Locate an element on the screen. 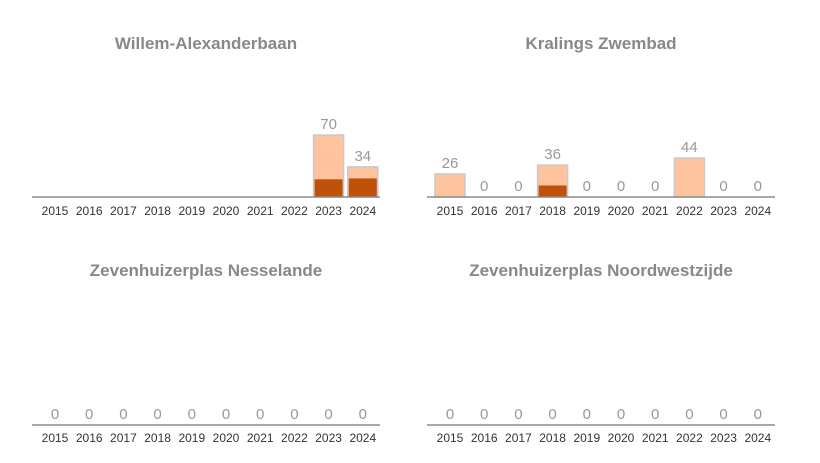 The width and height of the screenshot is (820, 463). bar-value-label: 34 is located at coordinates (362, 156).